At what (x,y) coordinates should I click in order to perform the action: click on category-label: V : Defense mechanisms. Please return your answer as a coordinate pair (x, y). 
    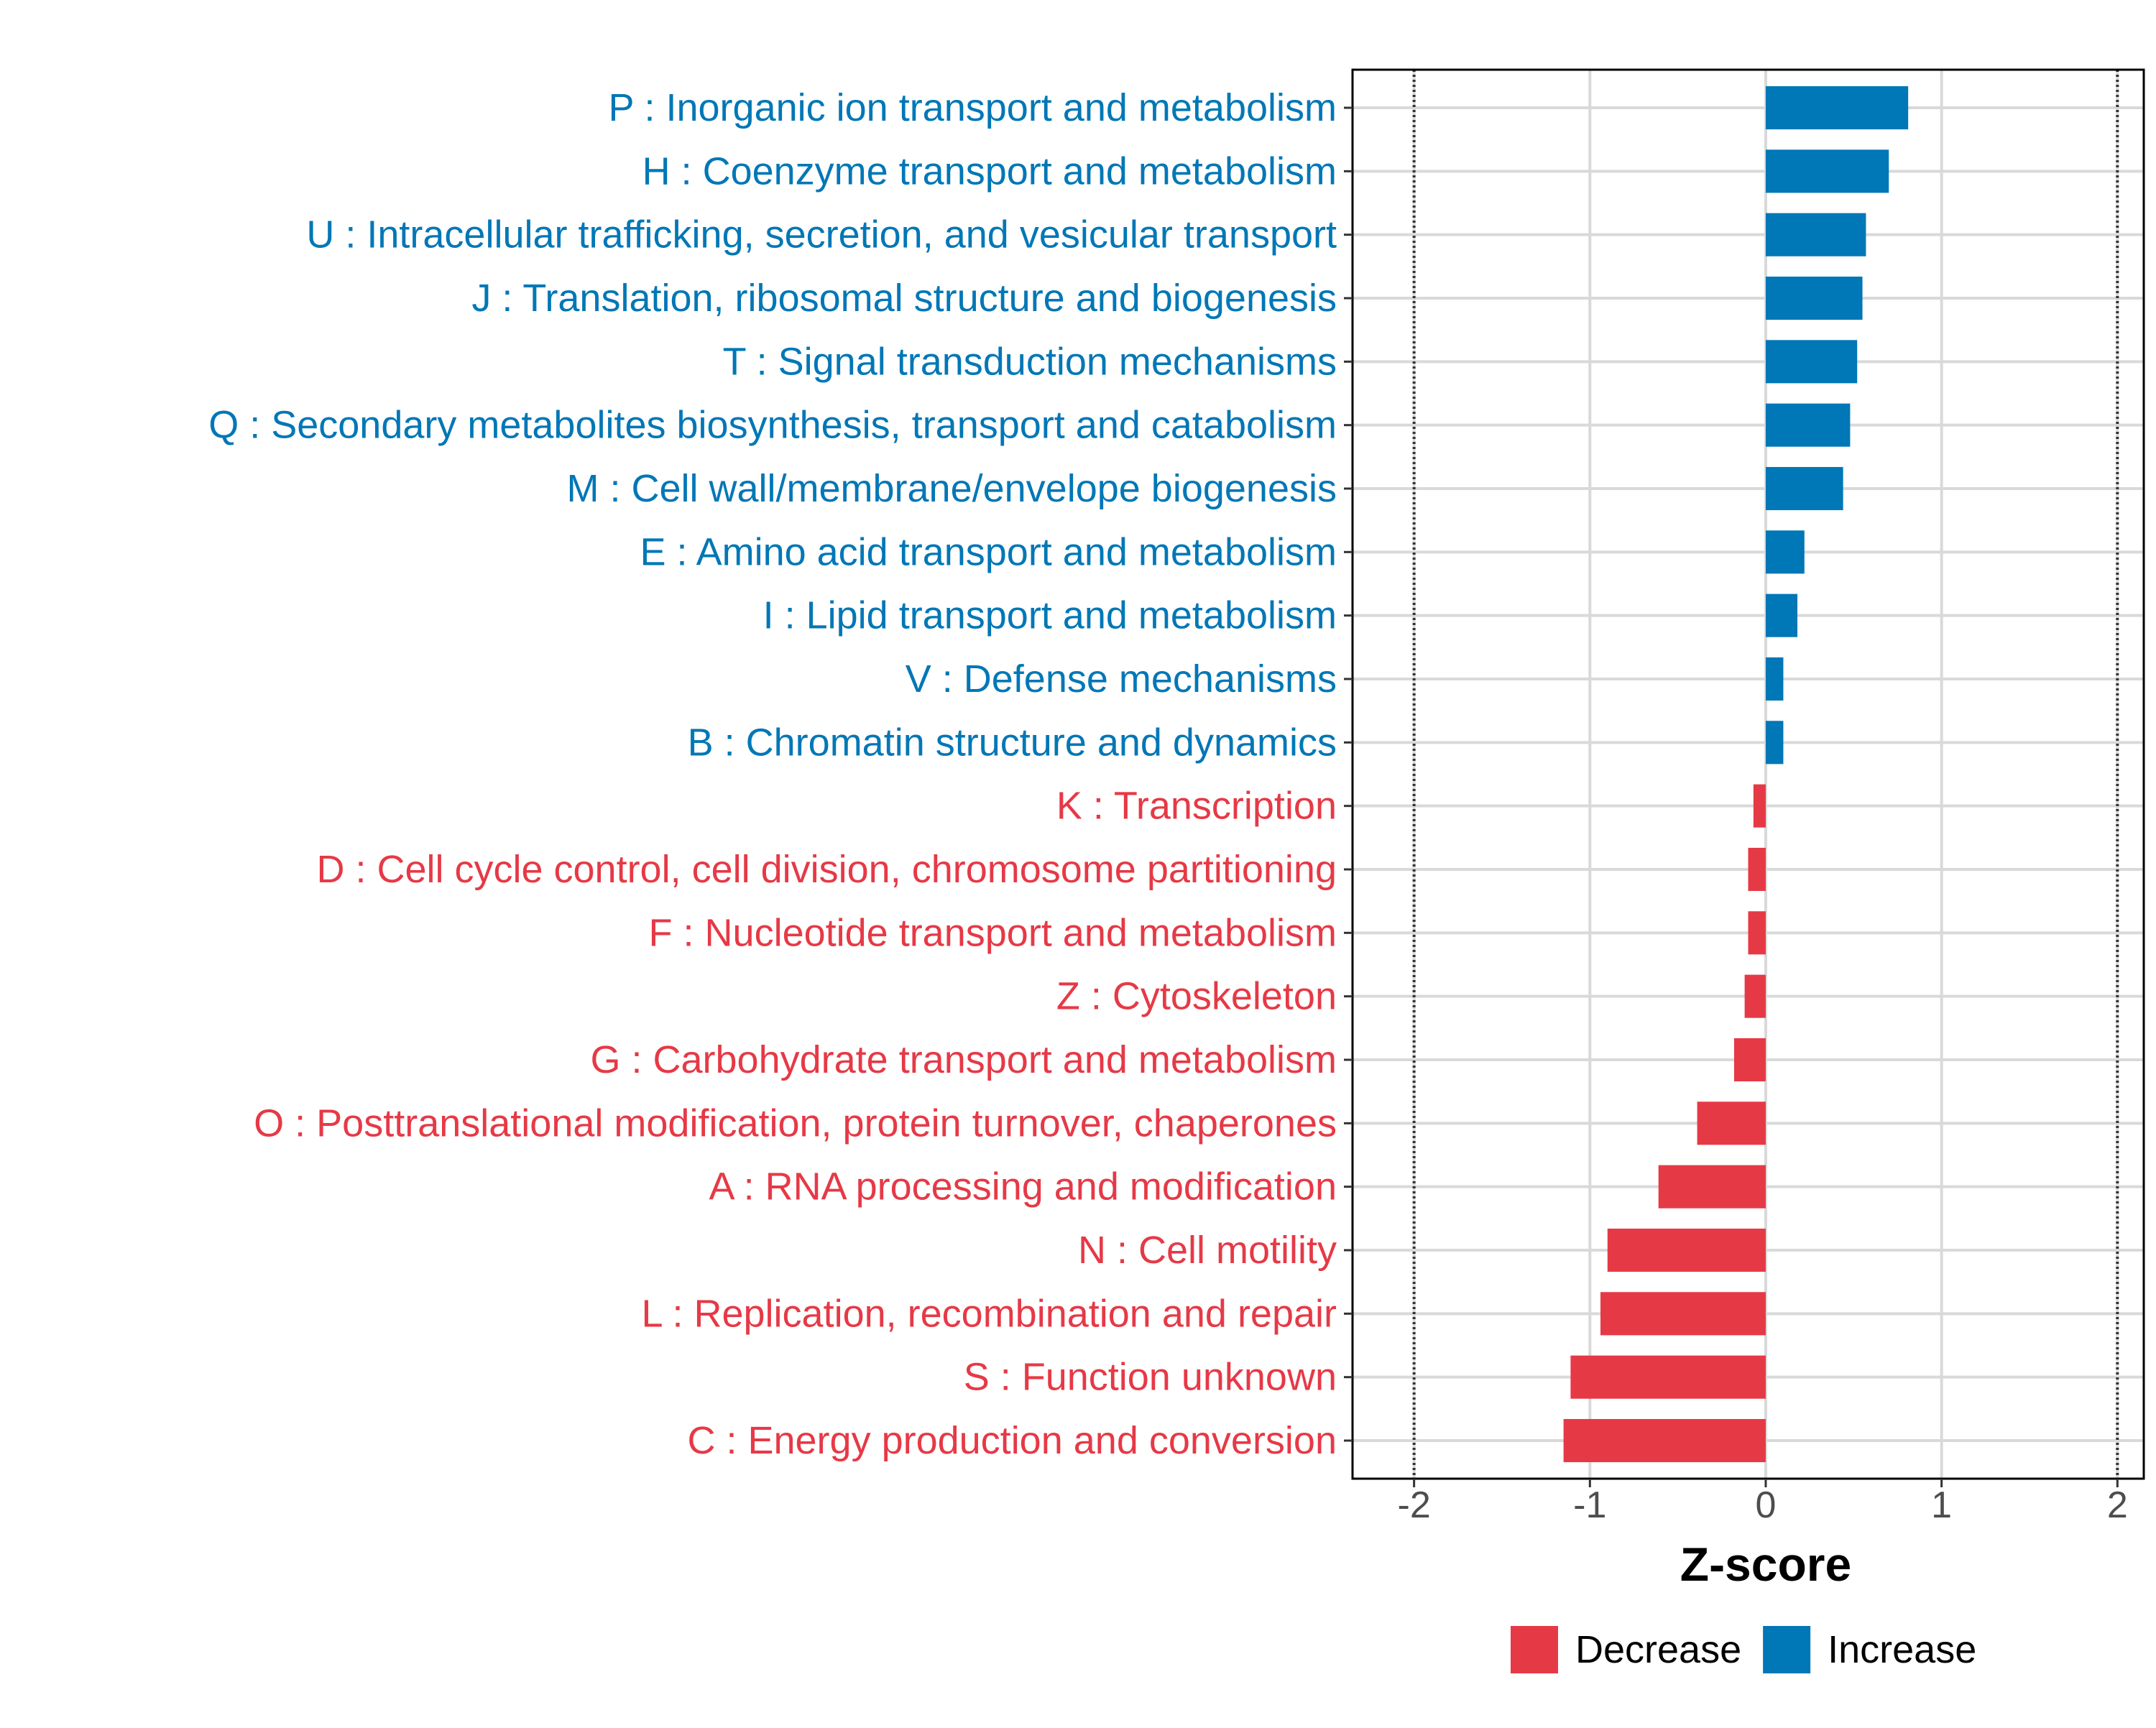
    Looking at the image, I should click on (1121, 679).